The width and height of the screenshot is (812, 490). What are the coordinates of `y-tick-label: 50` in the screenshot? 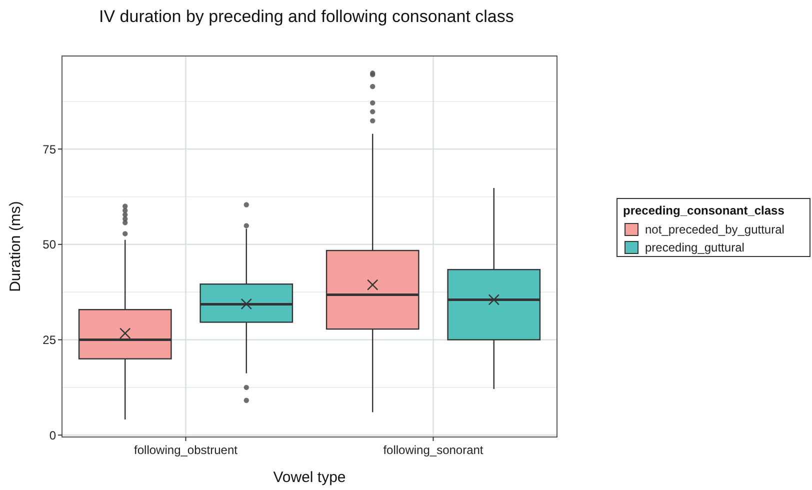 It's located at (49, 245).